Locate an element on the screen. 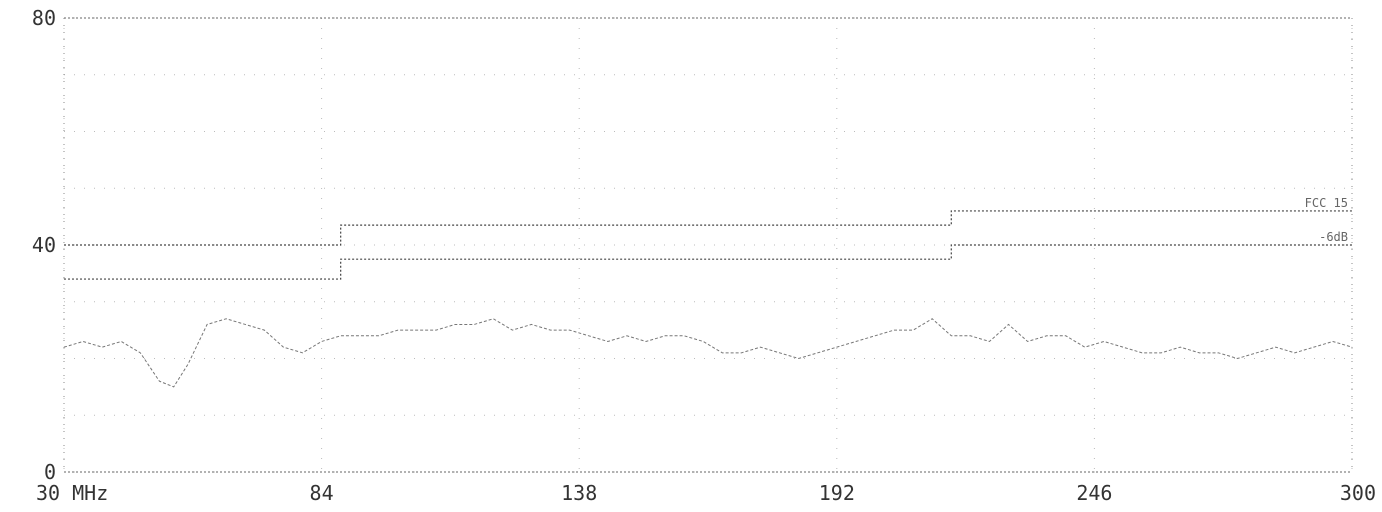 The image size is (1382, 512). x-tick-label: 300 is located at coordinates (1358, 493).